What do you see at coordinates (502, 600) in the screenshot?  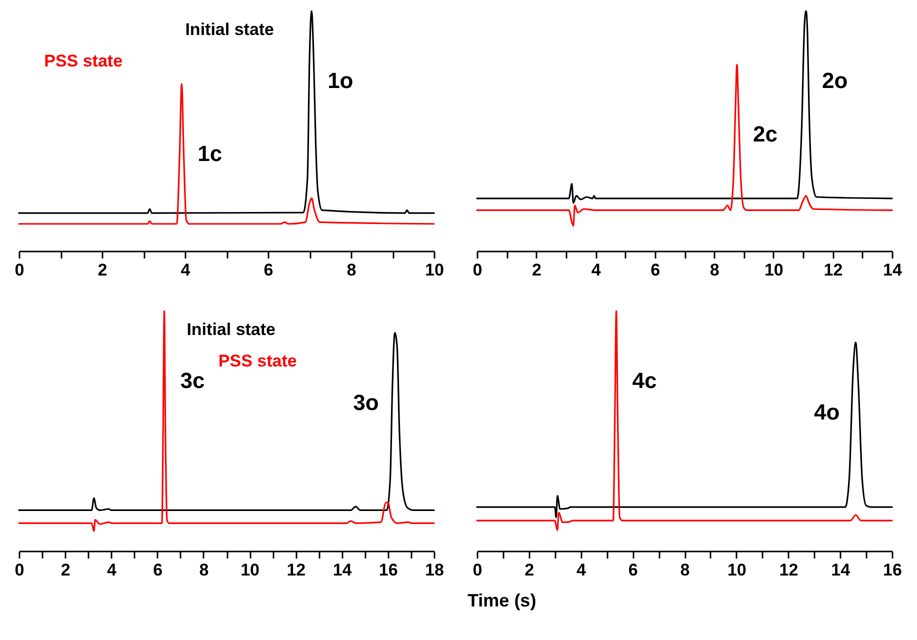 I see `x-axis-title: Time (s)` at bounding box center [502, 600].